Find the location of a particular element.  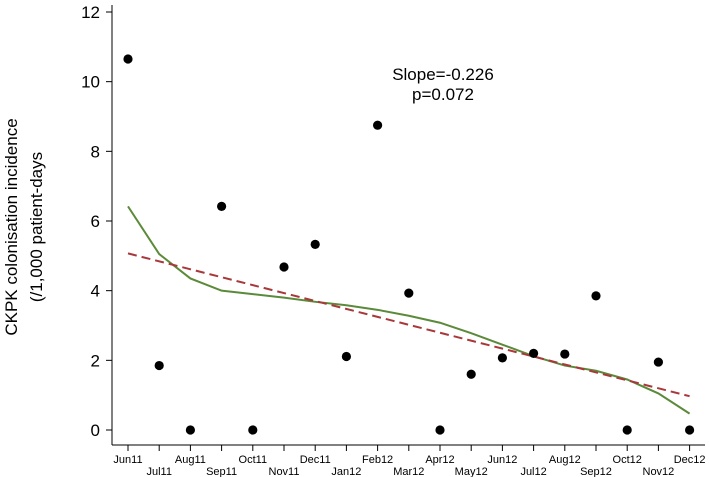

y-tick-label: 10 is located at coordinates (90, 82).